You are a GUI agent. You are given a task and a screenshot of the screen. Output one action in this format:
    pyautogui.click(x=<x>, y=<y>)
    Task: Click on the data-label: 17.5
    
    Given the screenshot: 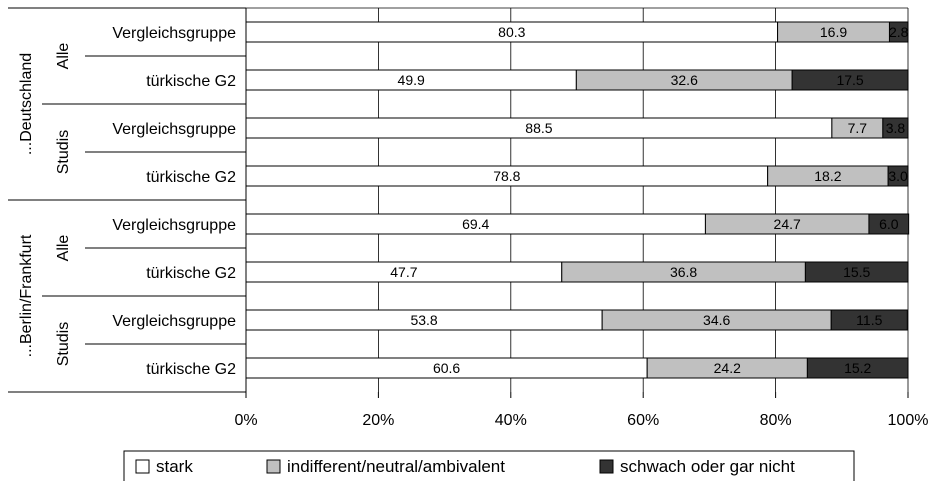 What is the action you would take?
    pyautogui.click(x=849, y=80)
    